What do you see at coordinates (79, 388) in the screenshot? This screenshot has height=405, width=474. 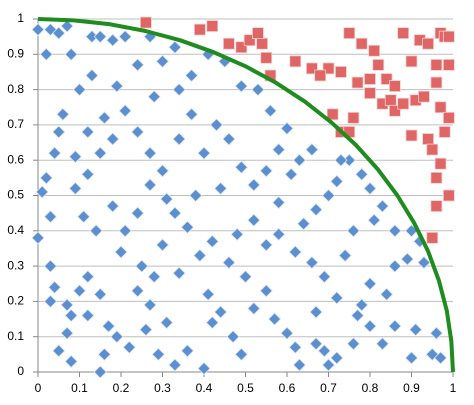 I see `x-tick-label: 0.1` at bounding box center [79, 388].